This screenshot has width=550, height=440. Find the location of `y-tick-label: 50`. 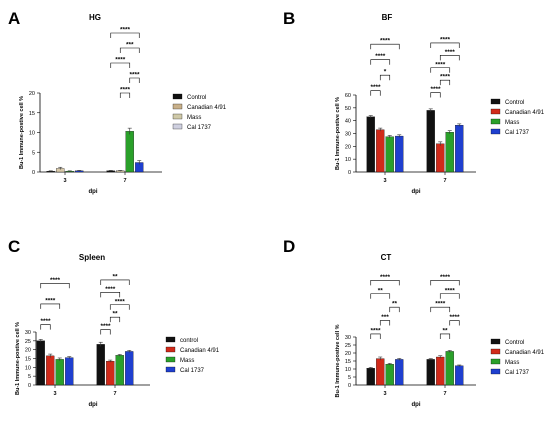

y-tick-label: 50 is located at coordinates (348, 109).